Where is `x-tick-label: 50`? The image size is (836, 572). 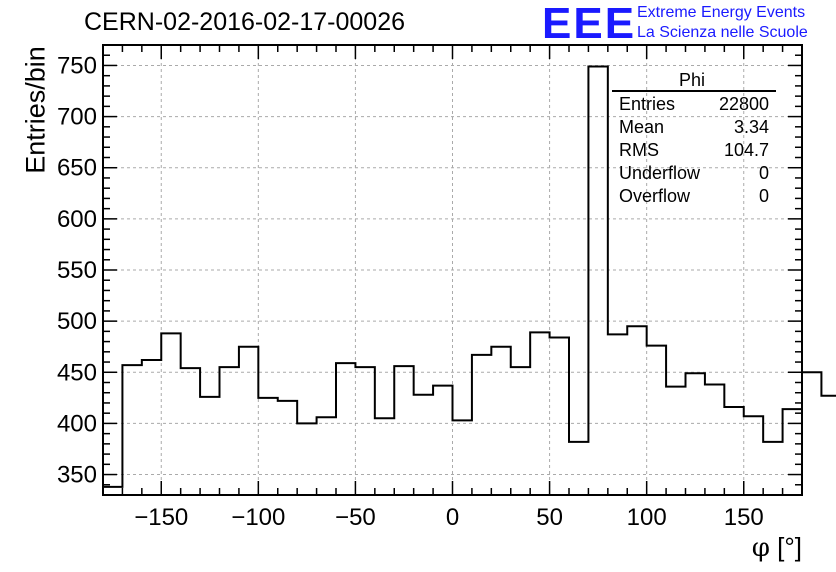
x-tick-label: 50 is located at coordinates (549, 517).